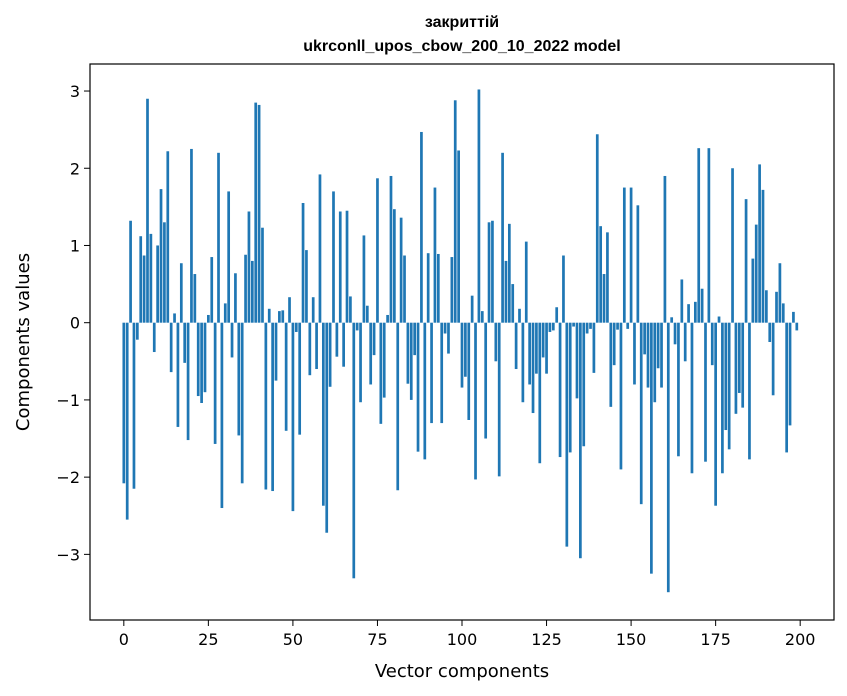  Describe the element at coordinates (23, 342) in the screenshot. I see `y-axis-label: Components values` at that location.